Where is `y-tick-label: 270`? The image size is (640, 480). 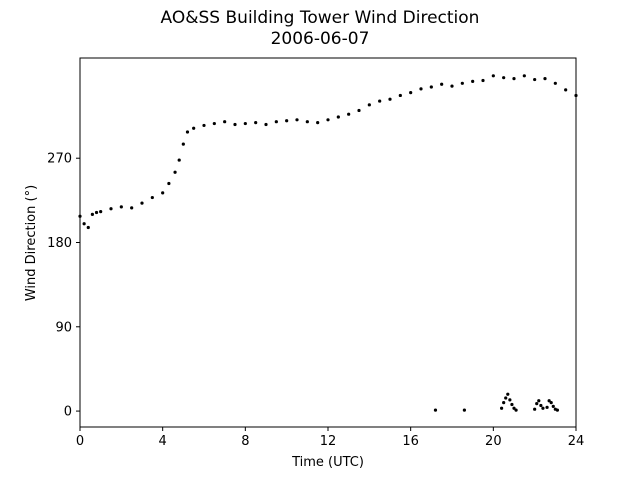
y-tick-label: 270 is located at coordinates (59, 159).